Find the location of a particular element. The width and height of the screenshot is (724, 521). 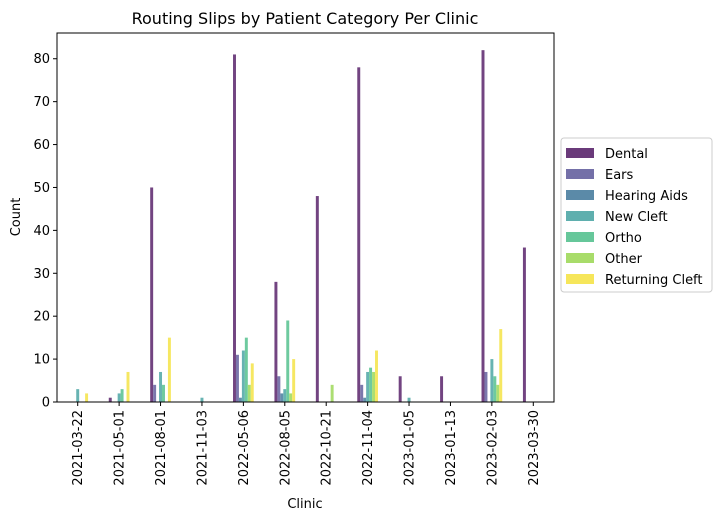

x-tick-label: 2023-01-13 is located at coordinates (451, 448).